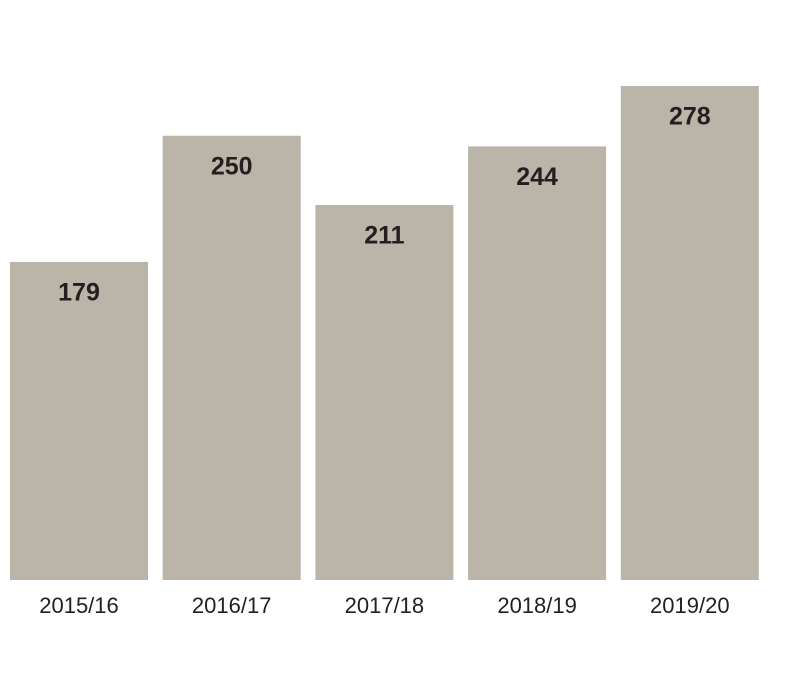 The width and height of the screenshot is (800, 684). I want to click on x-tick-label: 2019/20, so click(690, 605).